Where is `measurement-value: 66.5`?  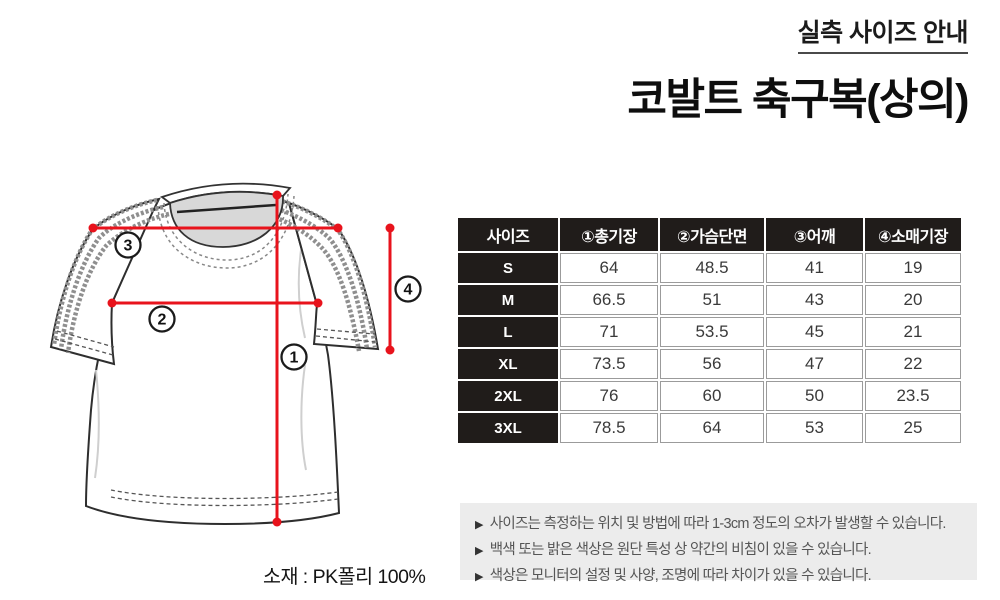 measurement-value: 66.5 is located at coordinates (609, 300).